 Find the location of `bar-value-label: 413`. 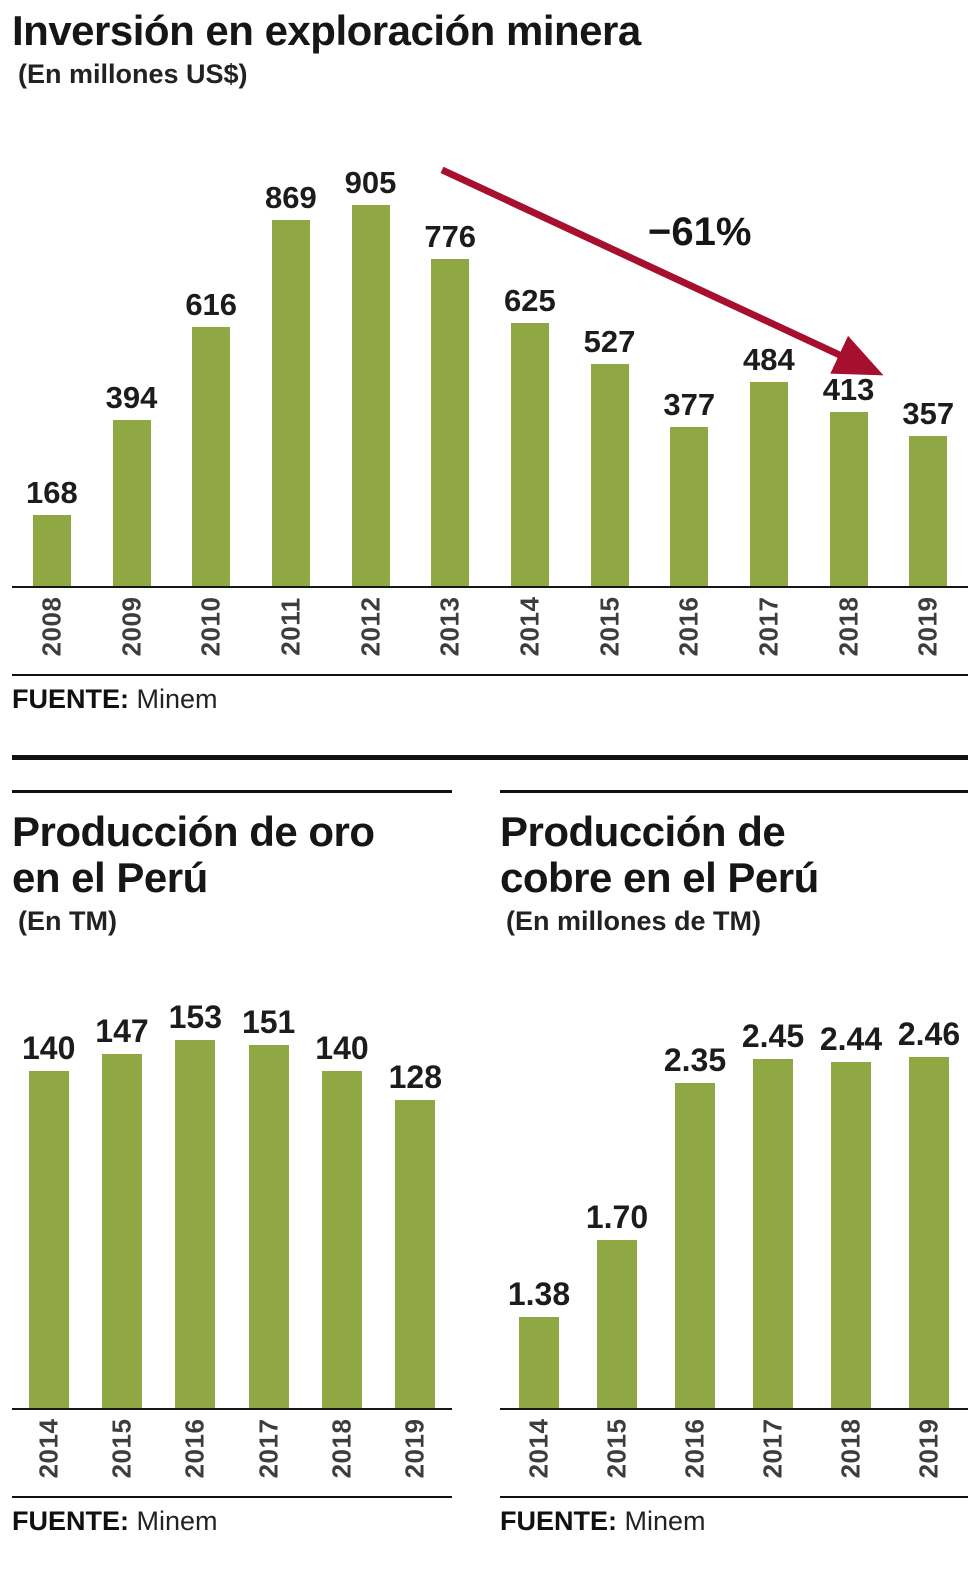

bar-value-label: 413 is located at coordinates (848, 390).